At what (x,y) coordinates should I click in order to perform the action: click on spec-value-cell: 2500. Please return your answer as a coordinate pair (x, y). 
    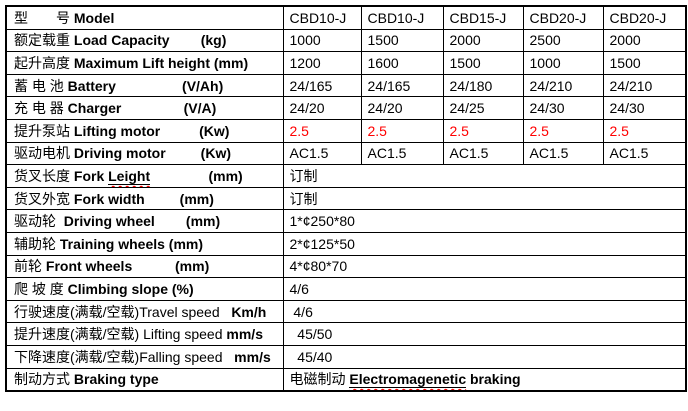
    Looking at the image, I should click on (563, 40).